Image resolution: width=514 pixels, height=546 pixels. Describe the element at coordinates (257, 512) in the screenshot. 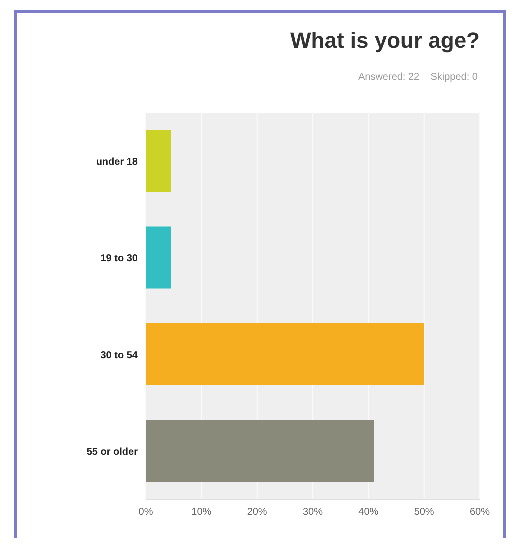

I see `x-tick-label: 20%` at that location.